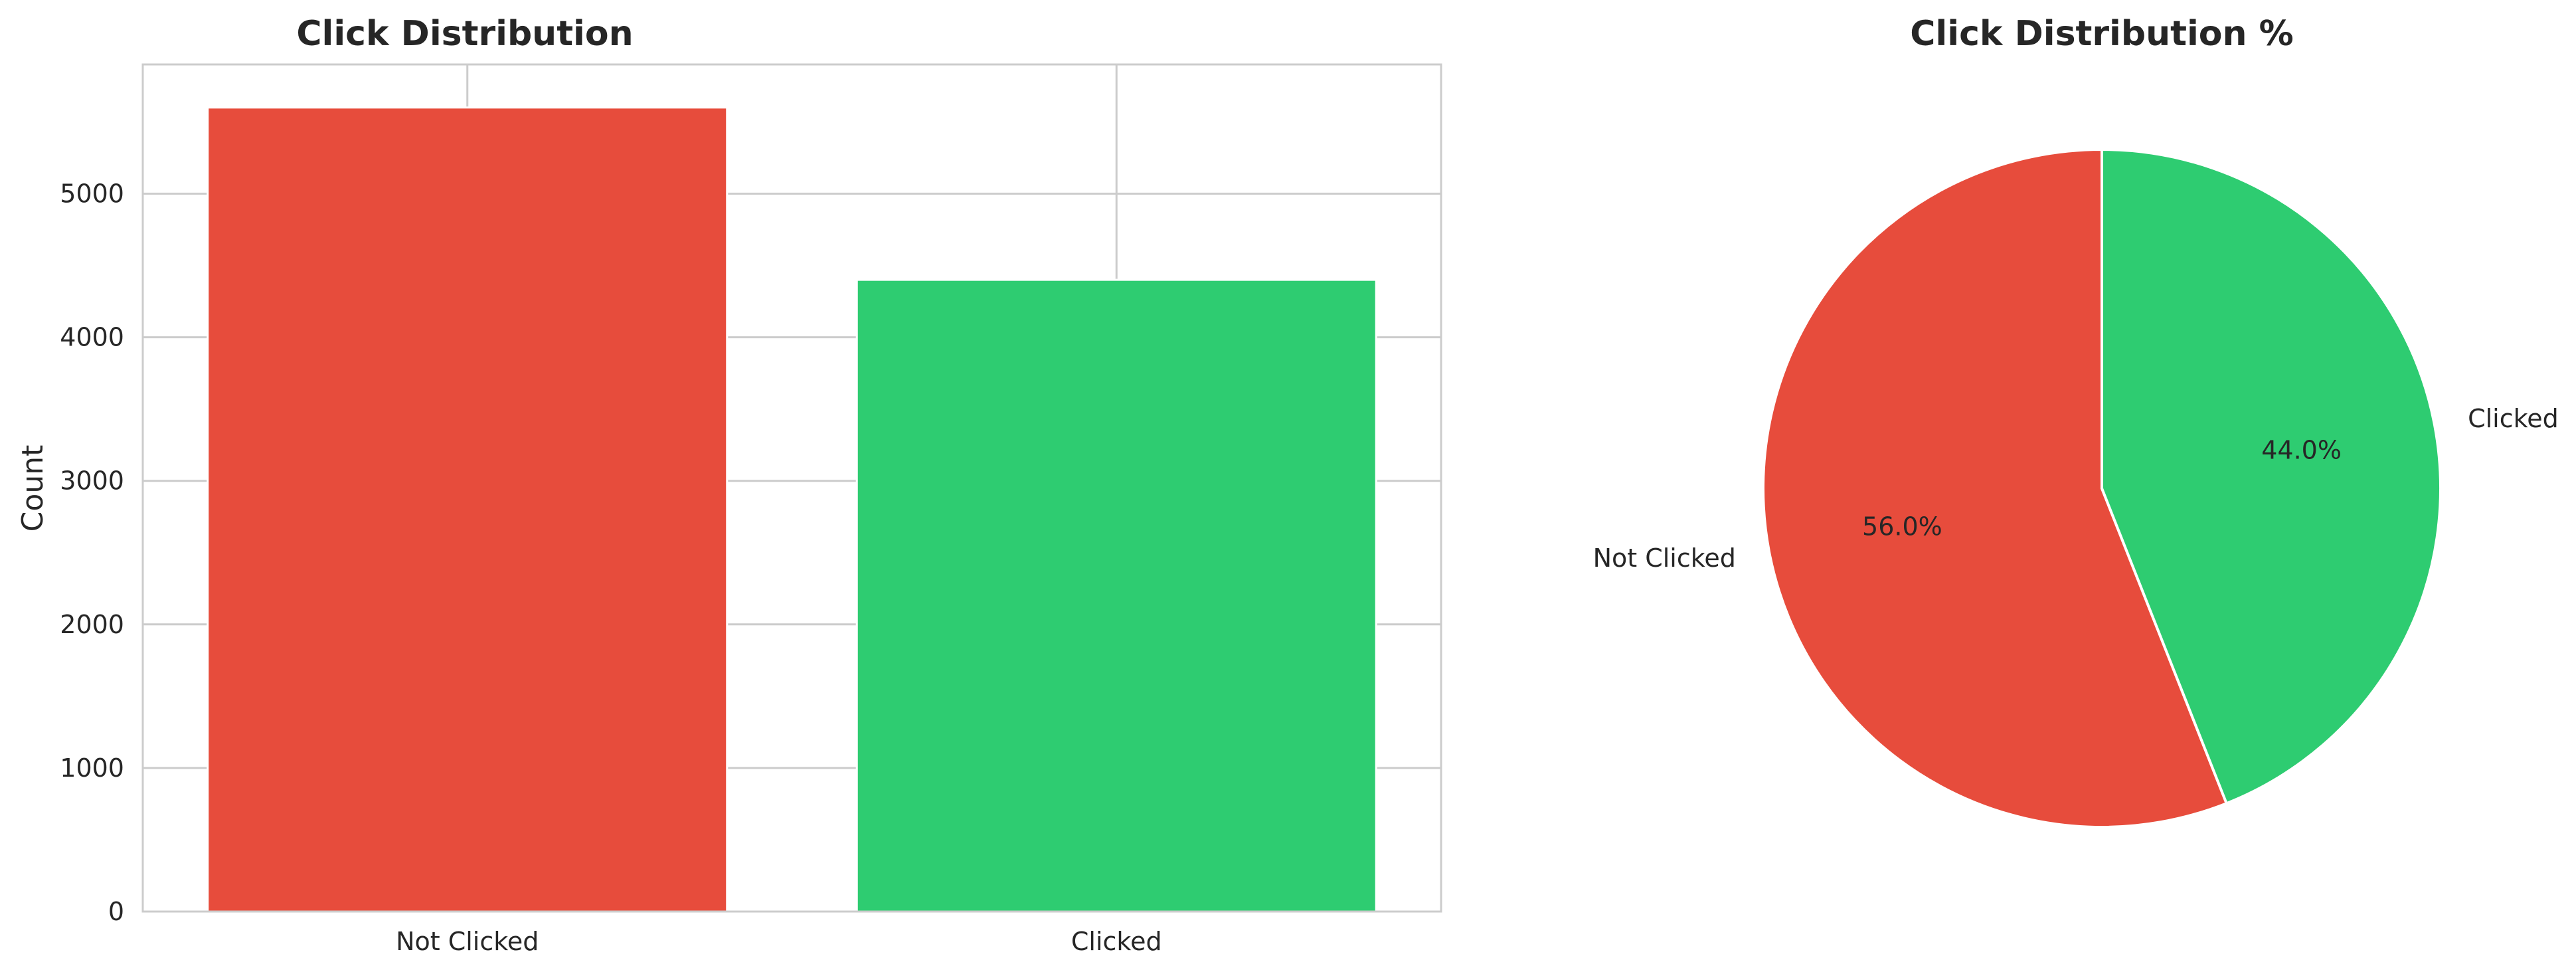 The height and width of the screenshot is (974, 2576). What do you see at coordinates (92, 337) in the screenshot?
I see `bar-y-tick-label: 4000` at bounding box center [92, 337].